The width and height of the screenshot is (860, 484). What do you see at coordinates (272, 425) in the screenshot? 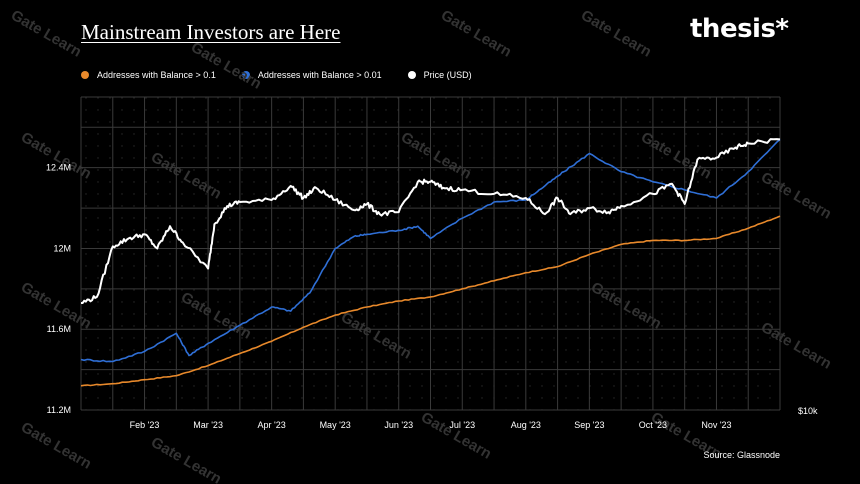
I see `x-tick-label: Apr '23` at bounding box center [272, 425].